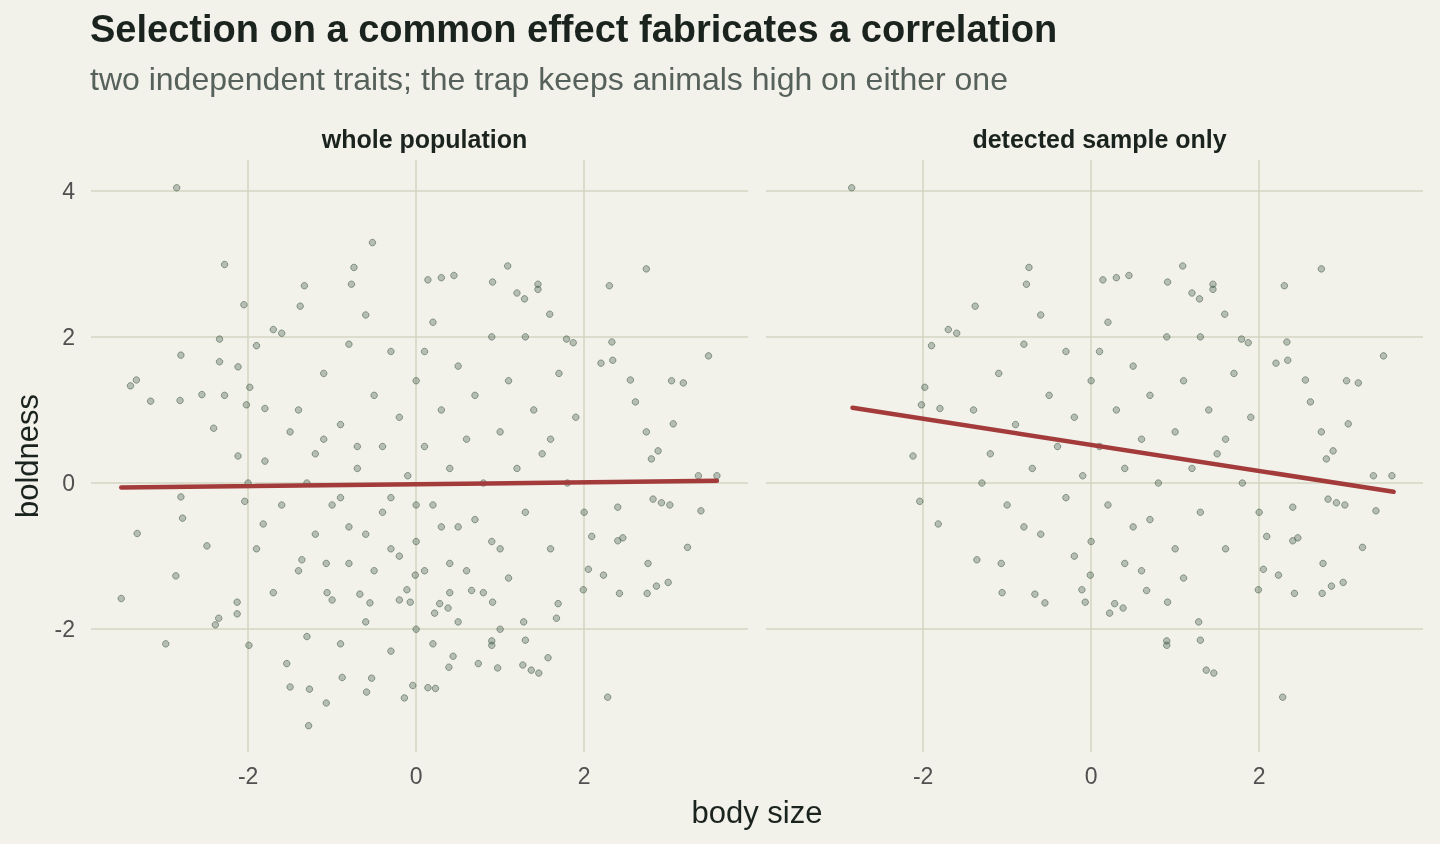 The image size is (1440, 844). Describe the element at coordinates (574, 30) in the screenshot. I see `text: Selection on a common effect fabricates a correlation` at that location.